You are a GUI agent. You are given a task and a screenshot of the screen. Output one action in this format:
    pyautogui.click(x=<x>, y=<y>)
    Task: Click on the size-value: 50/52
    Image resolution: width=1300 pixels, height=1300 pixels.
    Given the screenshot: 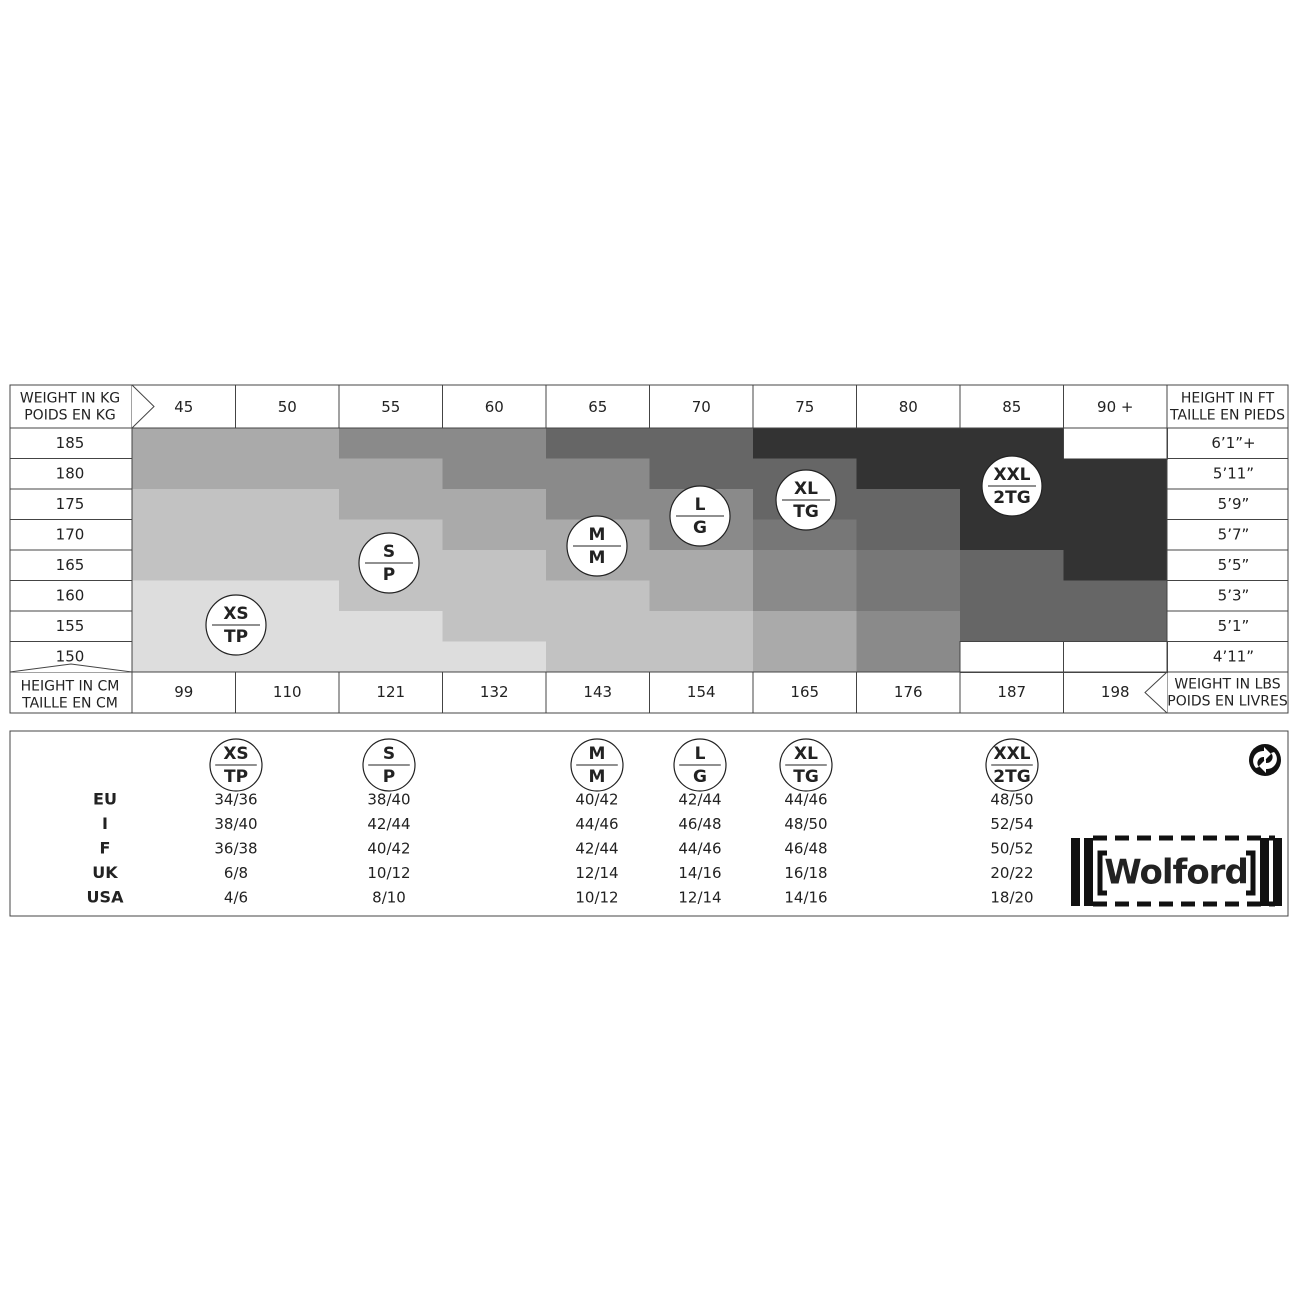 What is the action you would take?
    pyautogui.click(x=1011, y=849)
    